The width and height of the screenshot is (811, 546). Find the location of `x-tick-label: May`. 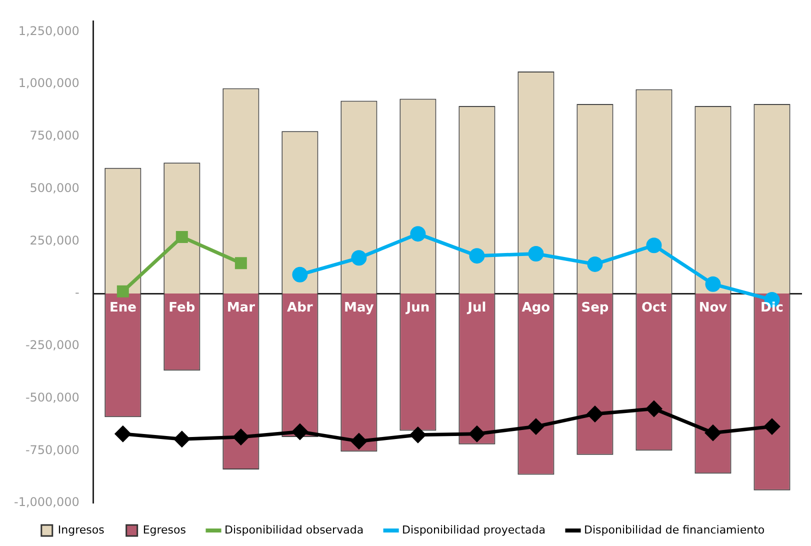

x-tick-label: May is located at coordinates (359, 308).